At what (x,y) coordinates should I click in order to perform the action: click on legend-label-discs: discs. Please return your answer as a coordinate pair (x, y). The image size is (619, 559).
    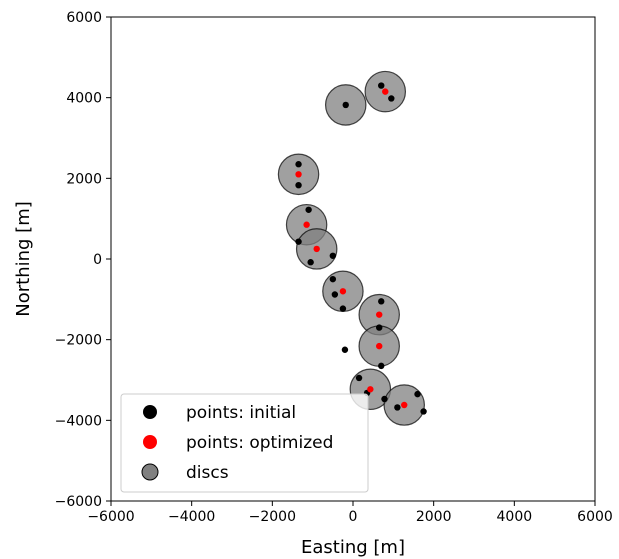
    Looking at the image, I should click on (207, 473).